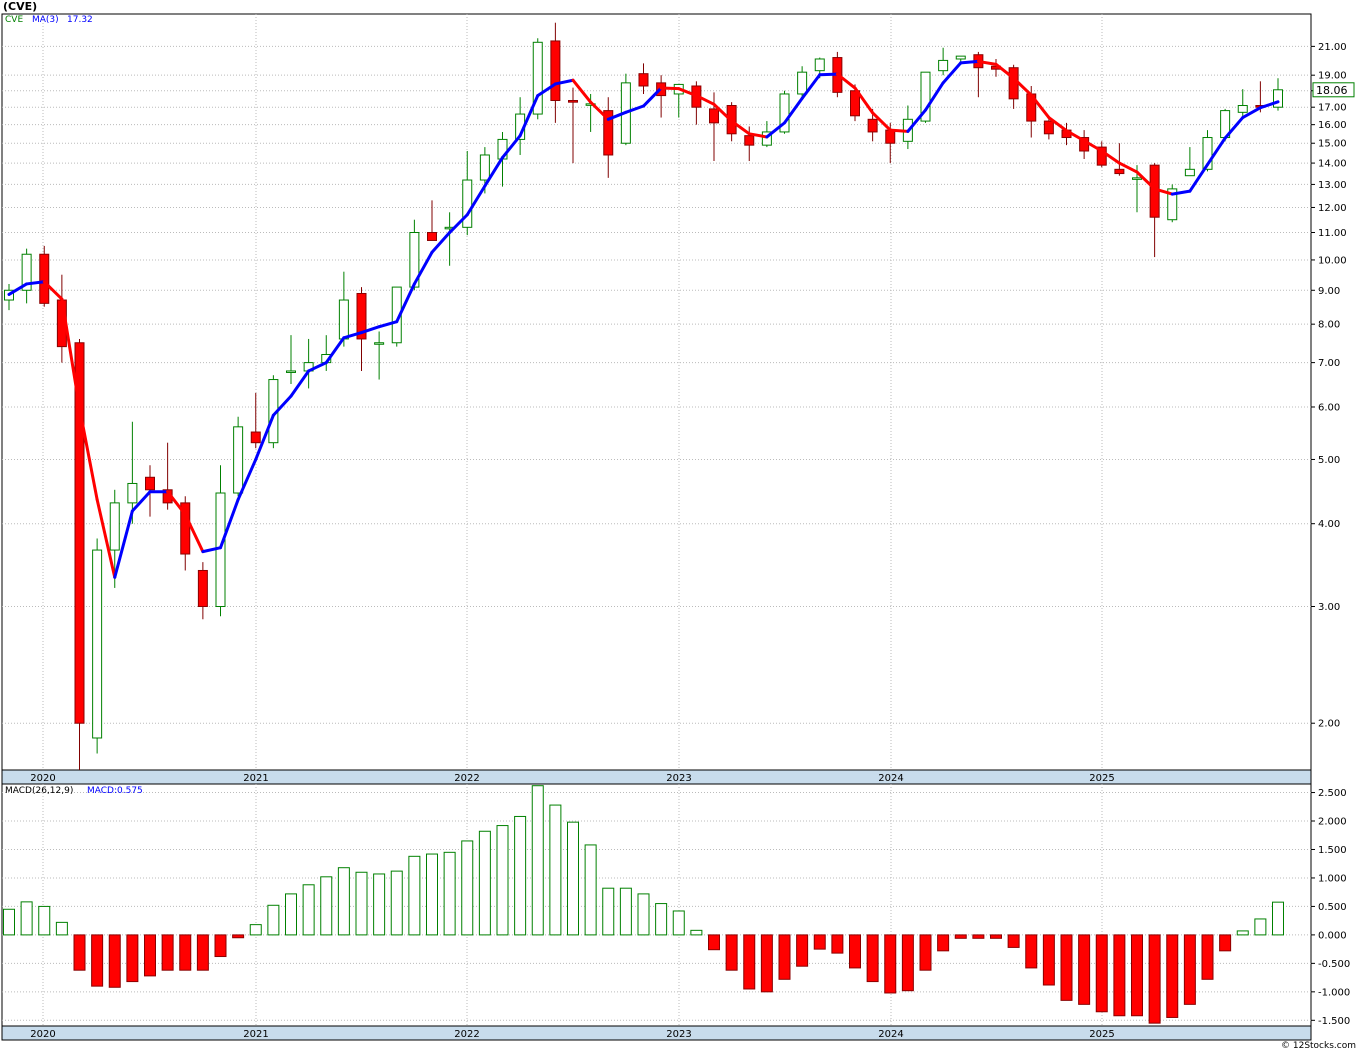 Image resolution: width=1360 pixels, height=1060 pixels. What do you see at coordinates (1332, 164) in the screenshot?
I see `price-y-tick-label: 14.00` at bounding box center [1332, 164].